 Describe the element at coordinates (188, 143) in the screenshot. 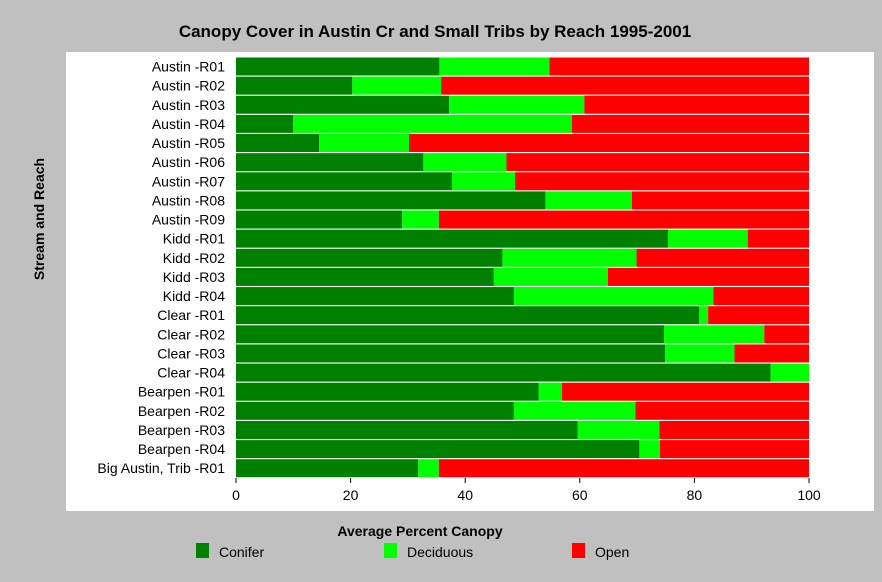

I see `y-tick-label: Austin -R05` at that location.